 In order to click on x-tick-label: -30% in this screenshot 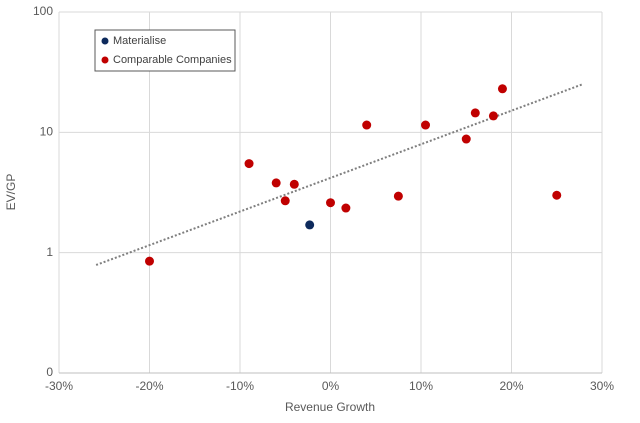, I will do `click(59, 386)`.